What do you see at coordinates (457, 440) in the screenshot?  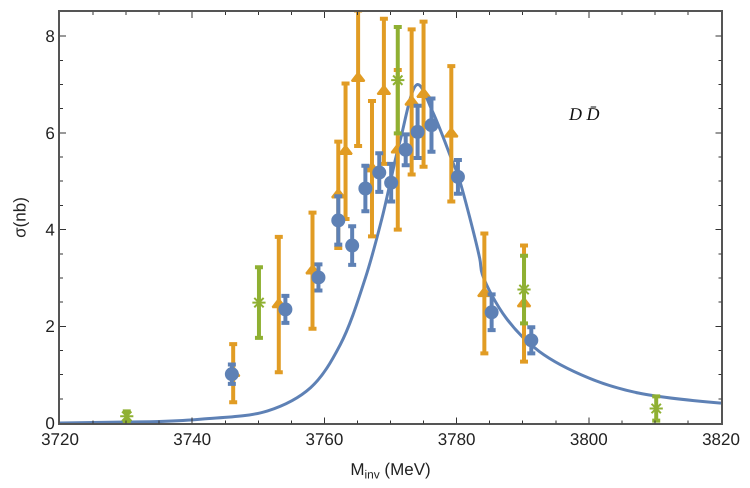 I see `x-tick-label: 3780` at bounding box center [457, 440].